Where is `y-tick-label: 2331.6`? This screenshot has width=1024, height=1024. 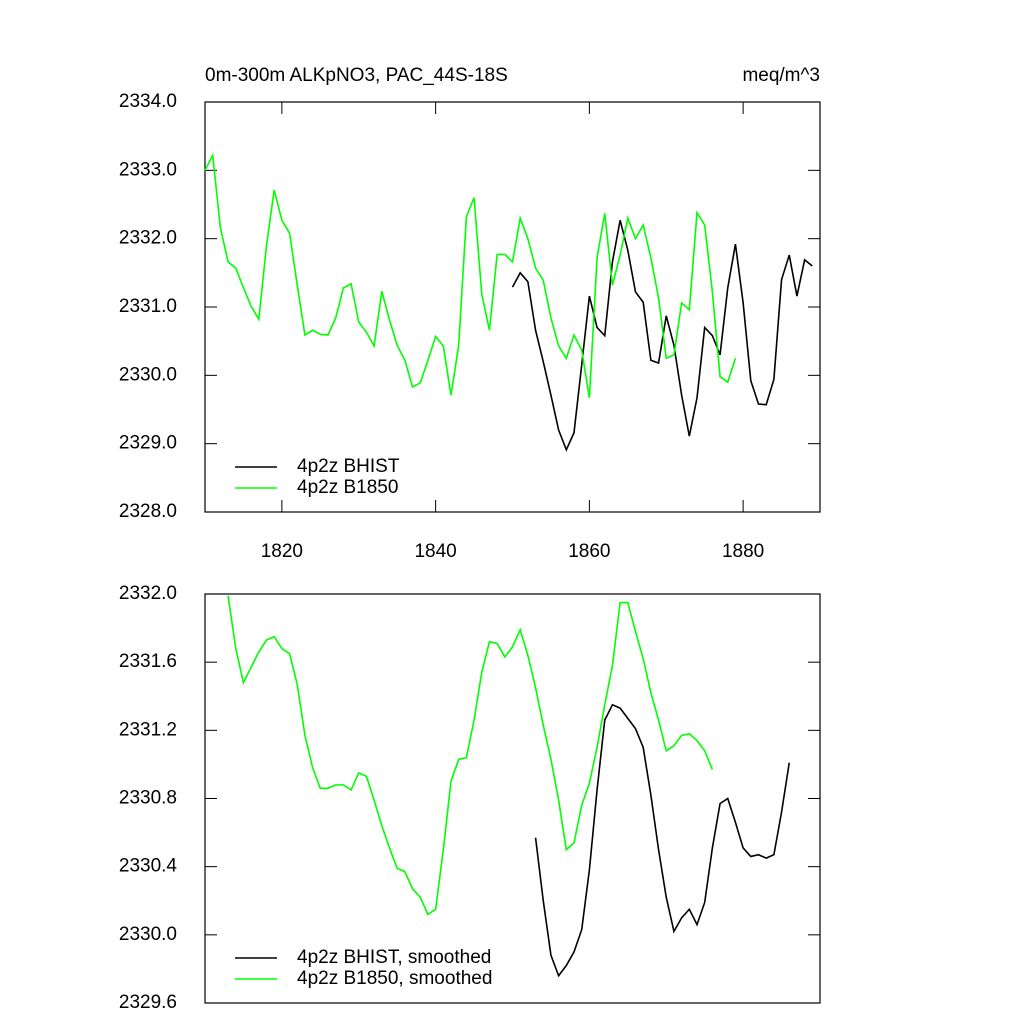 y-tick-label: 2331.6 is located at coordinates (148, 661).